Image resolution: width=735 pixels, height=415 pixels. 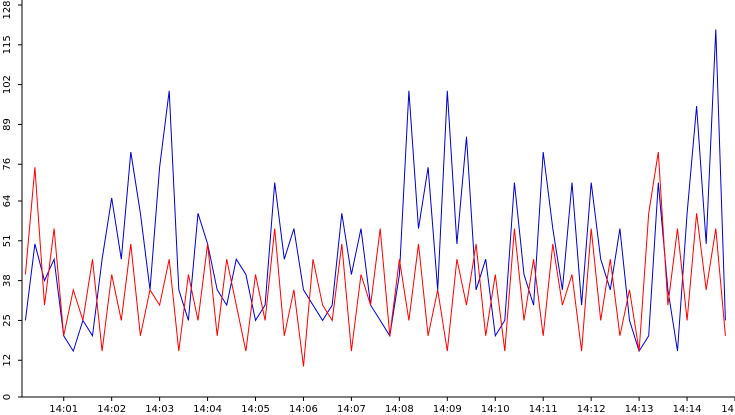 I want to click on x-tick-label: 14:08, so click(x=399, y=409).